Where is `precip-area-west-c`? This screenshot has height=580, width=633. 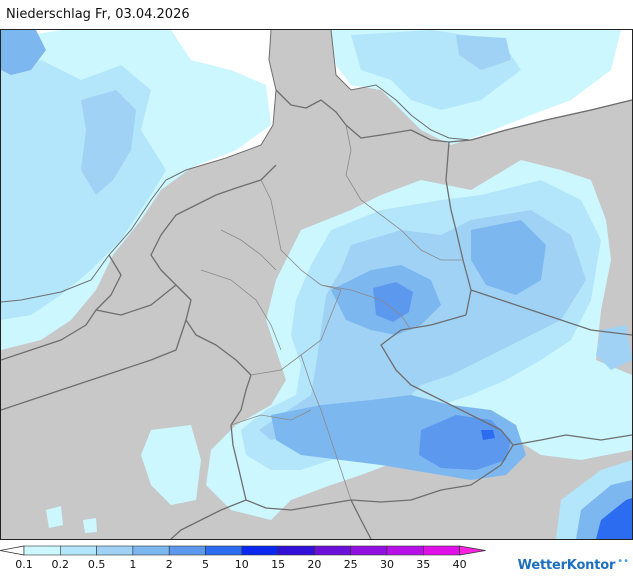
precip-area-west-c is located at coordinates (108, 142).